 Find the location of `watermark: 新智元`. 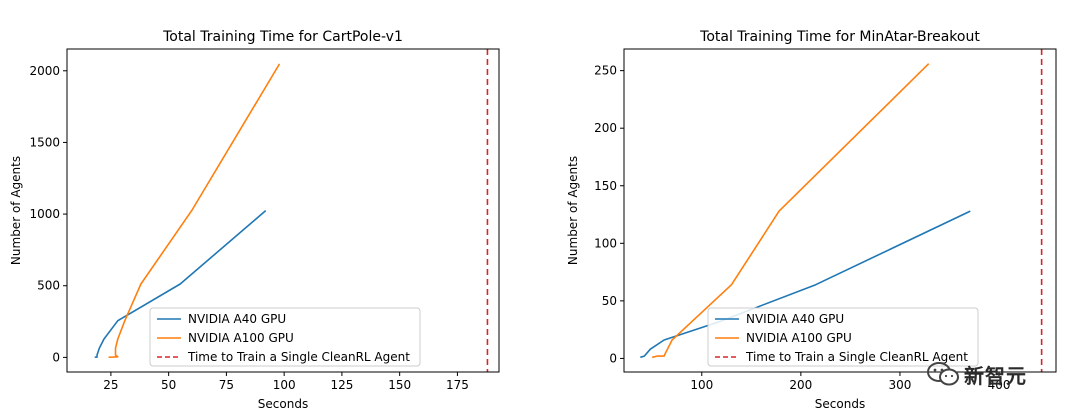

watermark: 新智元 is located at coordinates (976, 374).